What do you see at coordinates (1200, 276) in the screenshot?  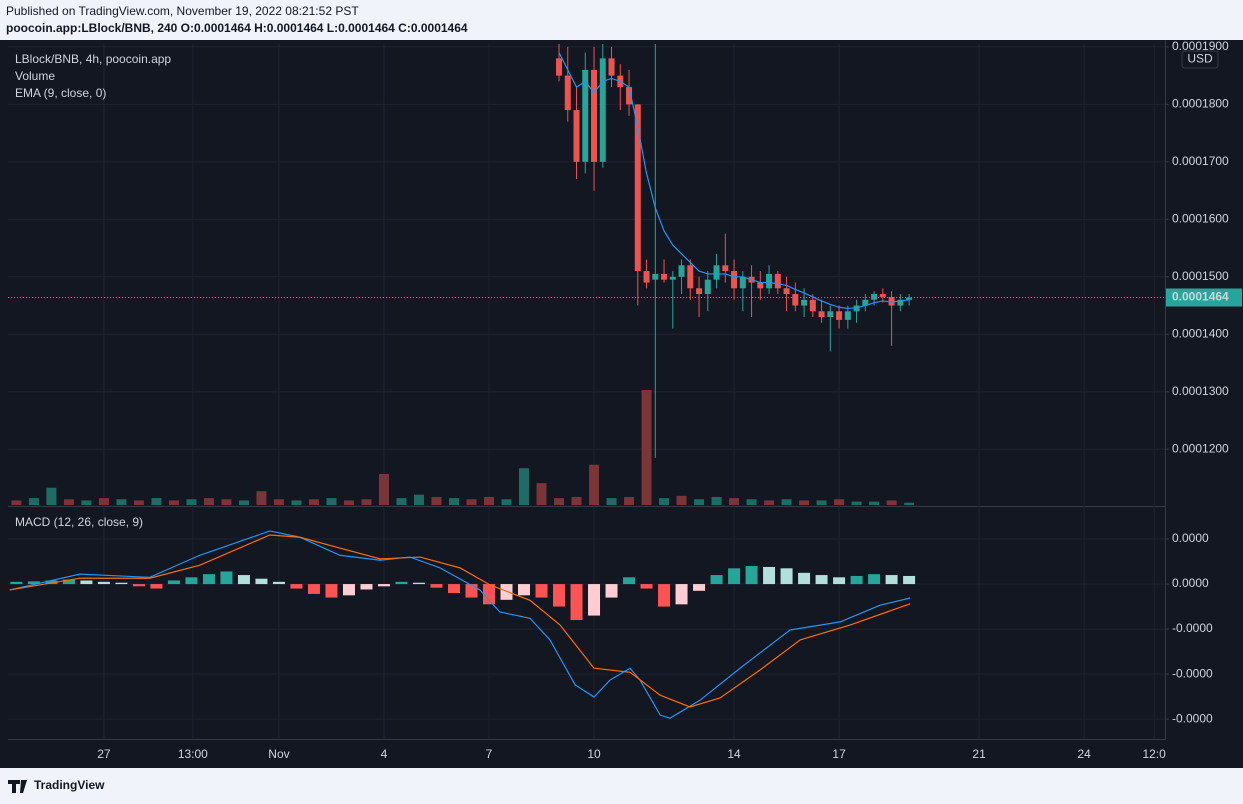 I see `y-tick-label: 0.0001500` at bounding box center [1200, 276].